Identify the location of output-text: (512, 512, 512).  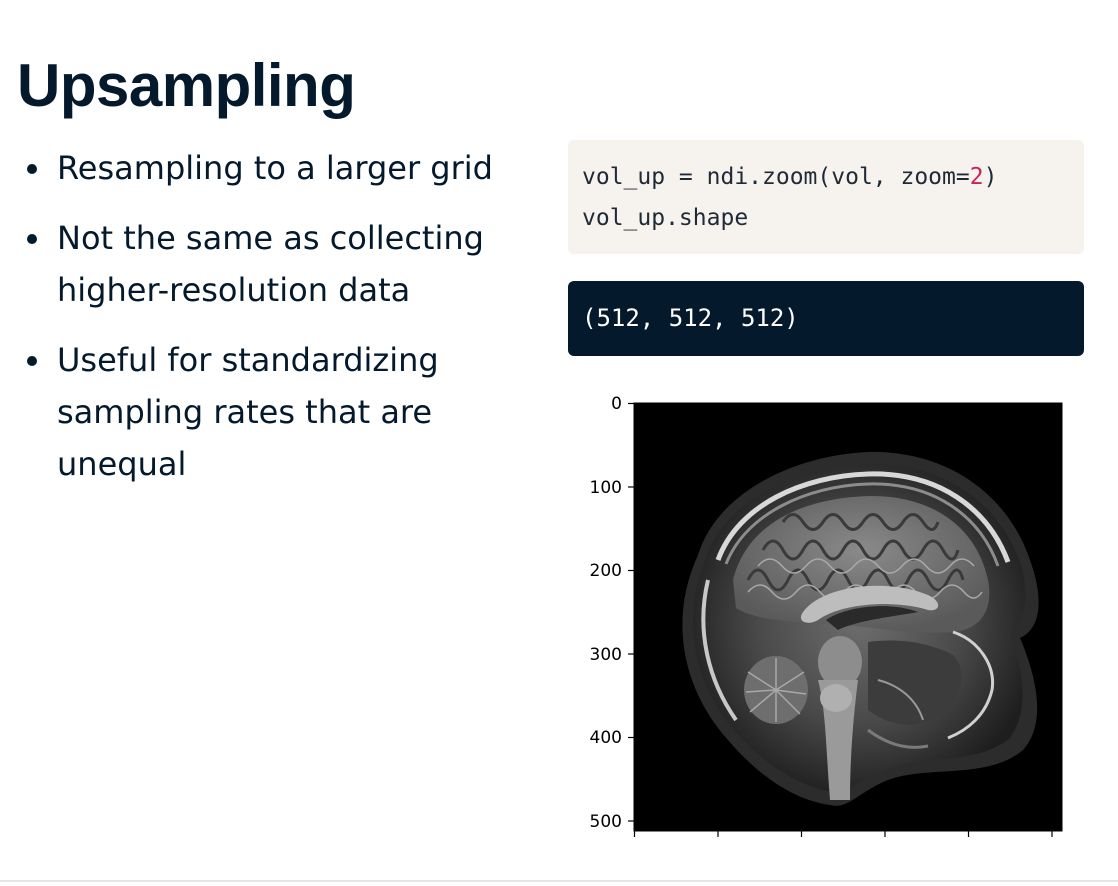
(690, 318).